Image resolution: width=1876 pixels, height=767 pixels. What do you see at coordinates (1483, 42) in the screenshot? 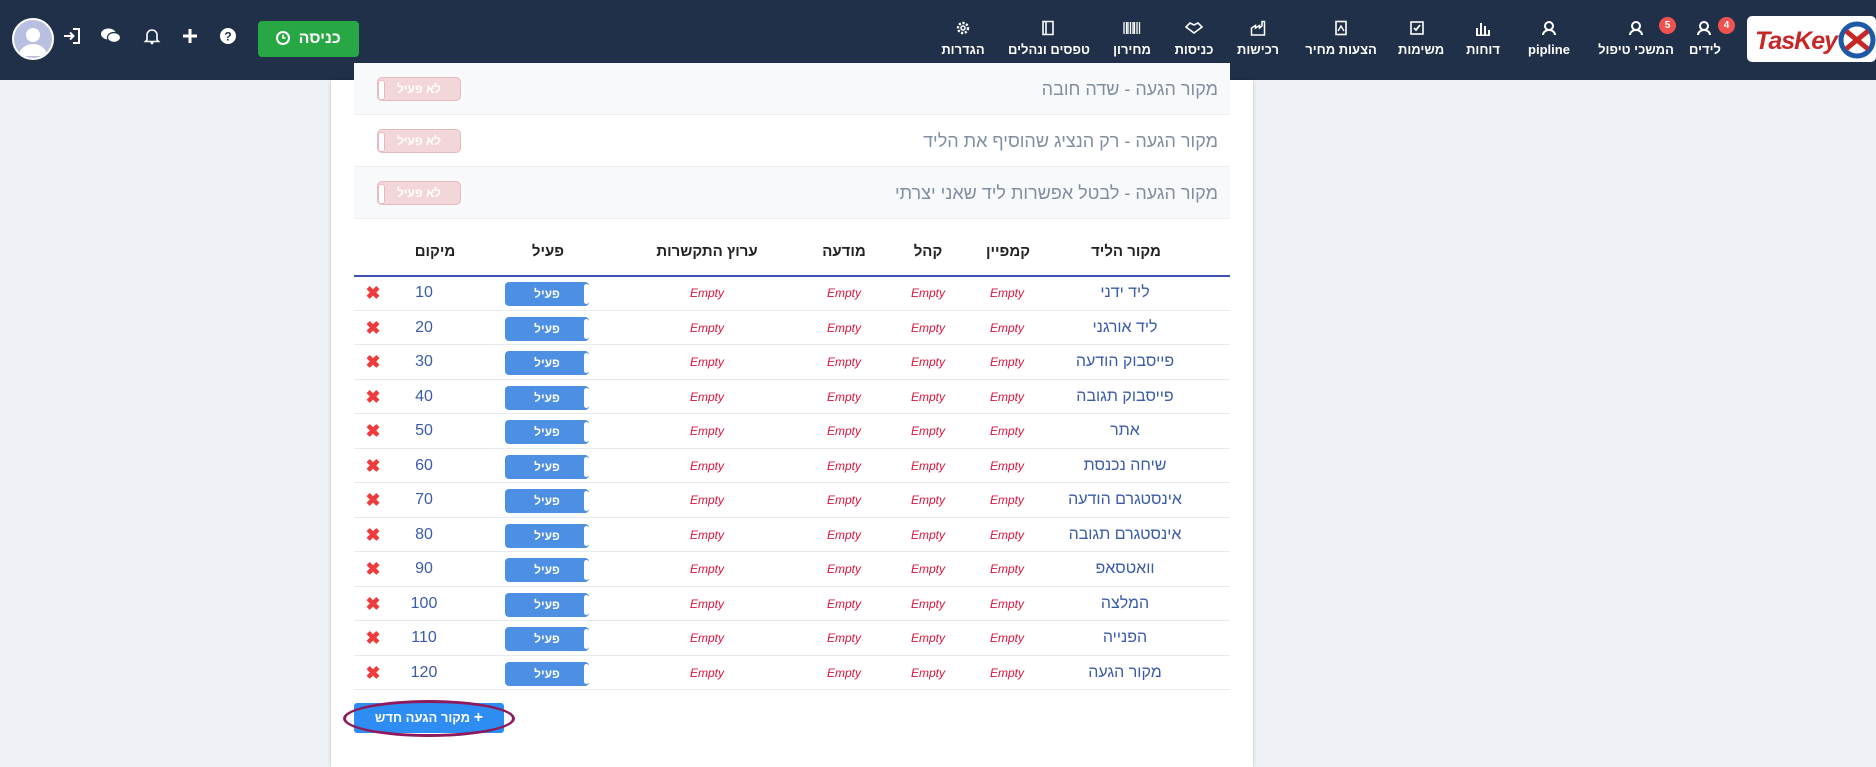
I see `nav-item-reports: דוחות` at bounding box center [1483, 42].